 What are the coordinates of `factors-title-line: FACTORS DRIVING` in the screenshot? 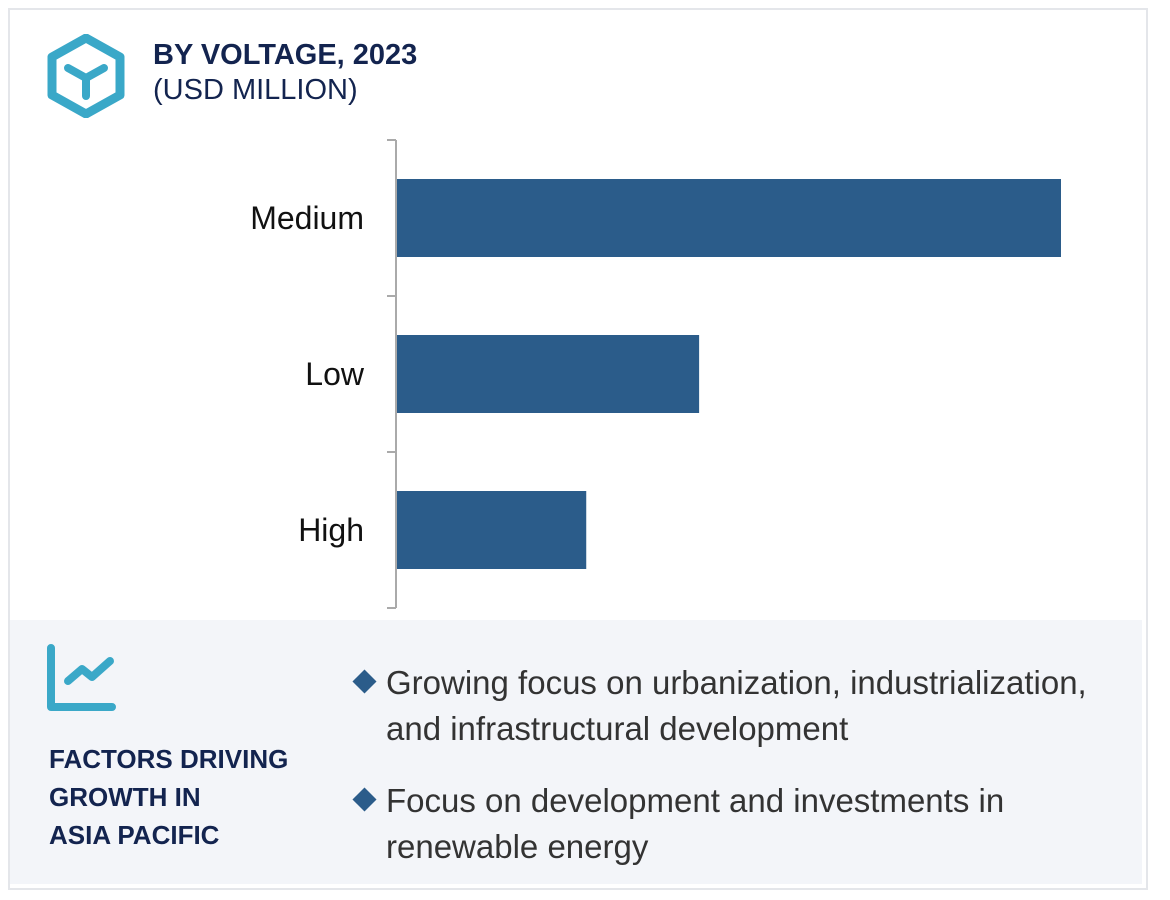 It's located at (169, 759).